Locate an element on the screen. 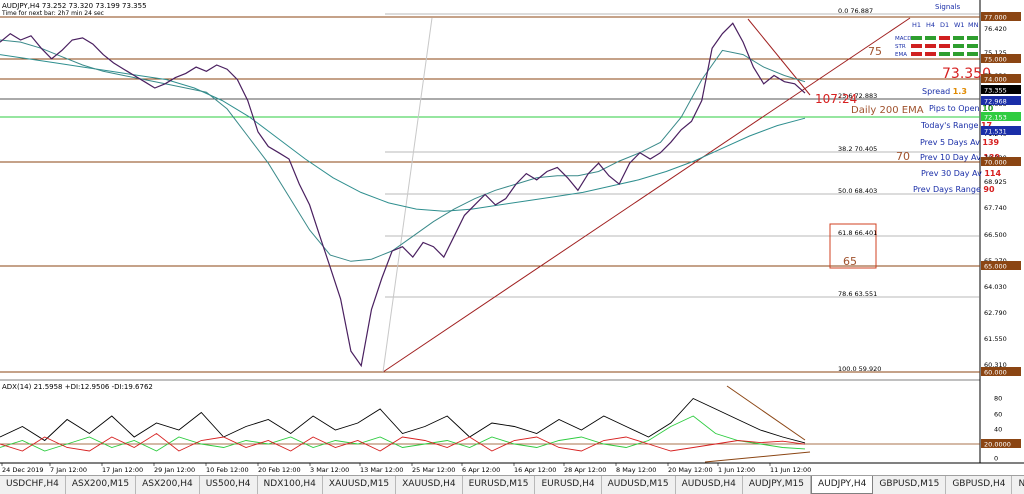  price-axis-tick: 68.925 is located at coordinates (995, 182).